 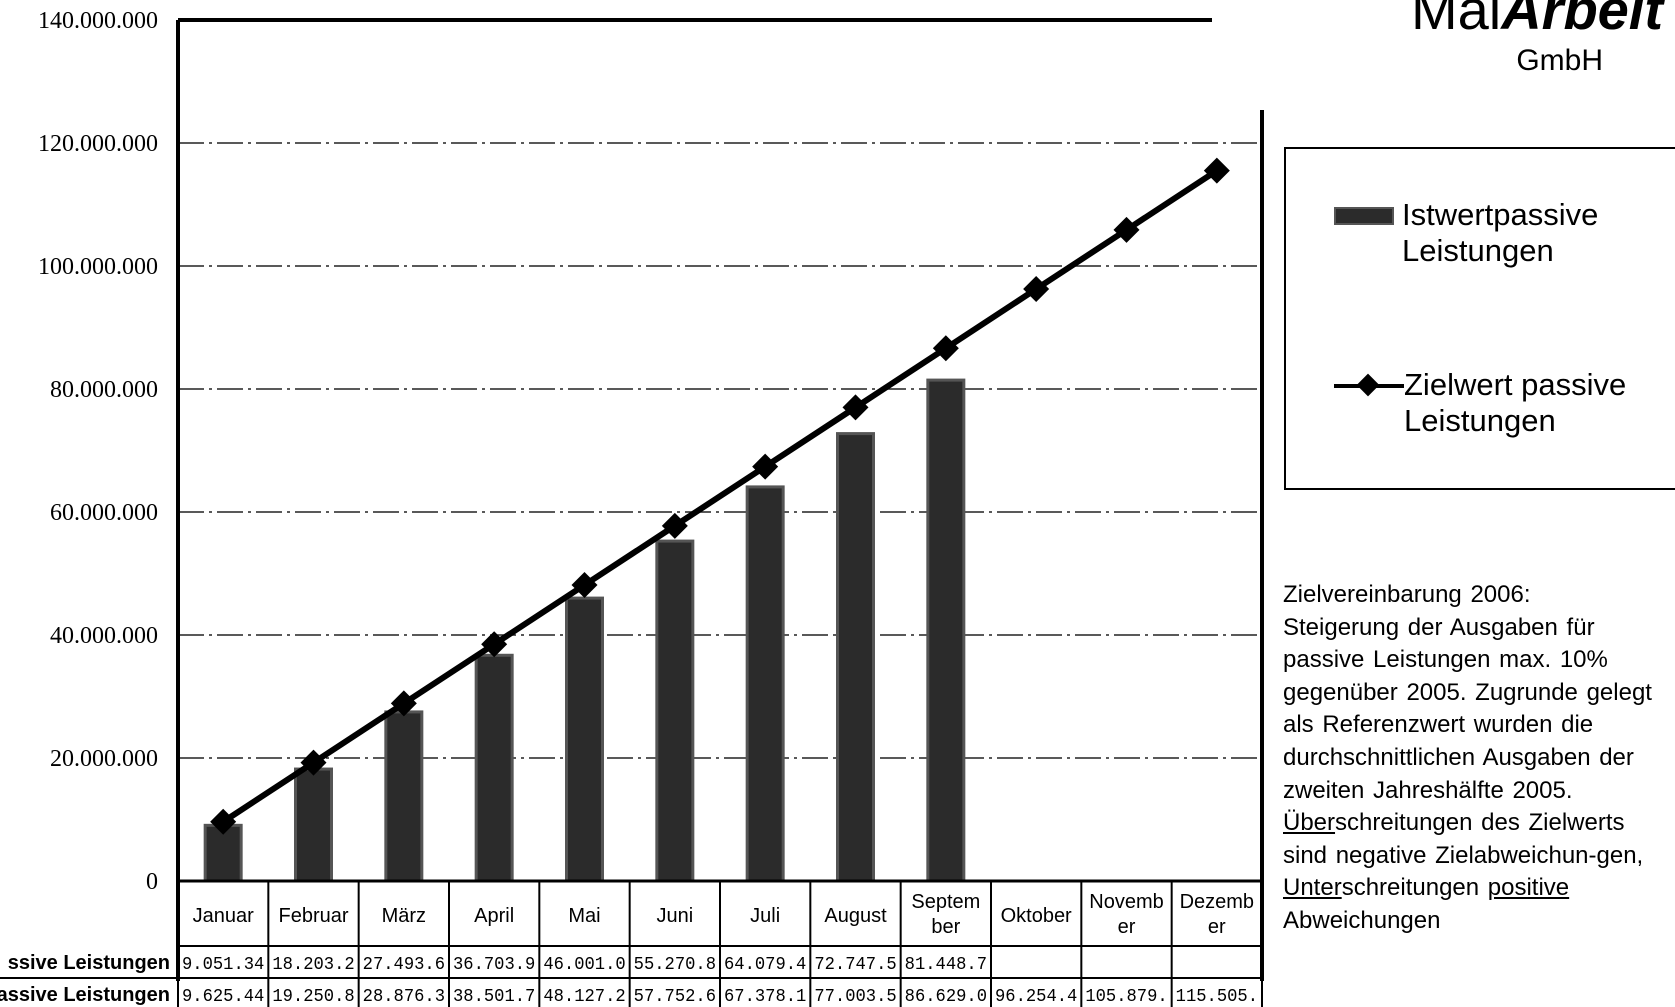 I want to click on note-line: gegenüber 2005. Zugrunde gelegt, so click(x=1467, y=692).